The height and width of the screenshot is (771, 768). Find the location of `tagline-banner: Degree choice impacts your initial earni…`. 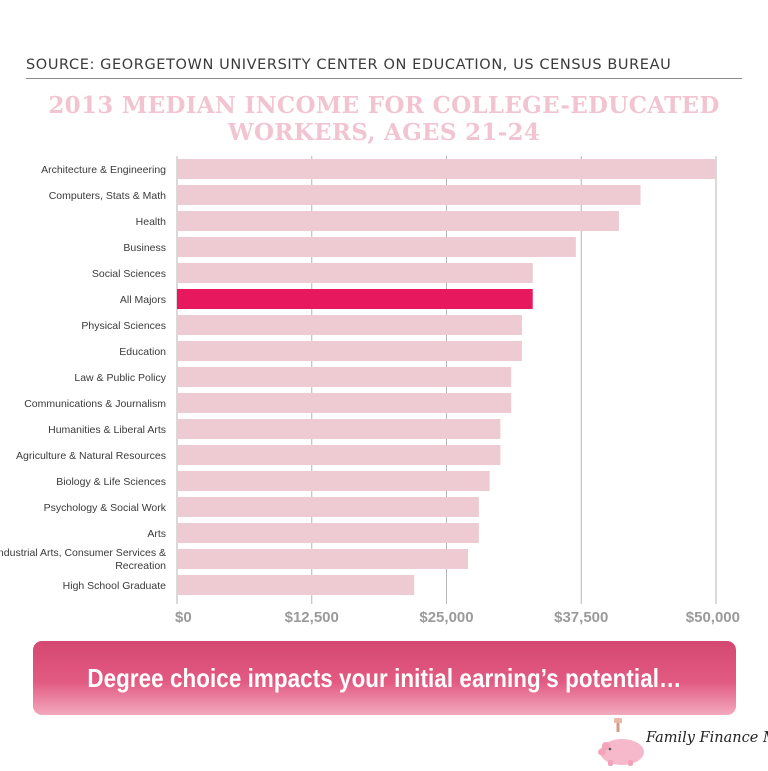

tagline-banner: Degree choice impacts your initial earni… is located at coordinates (384, 678).